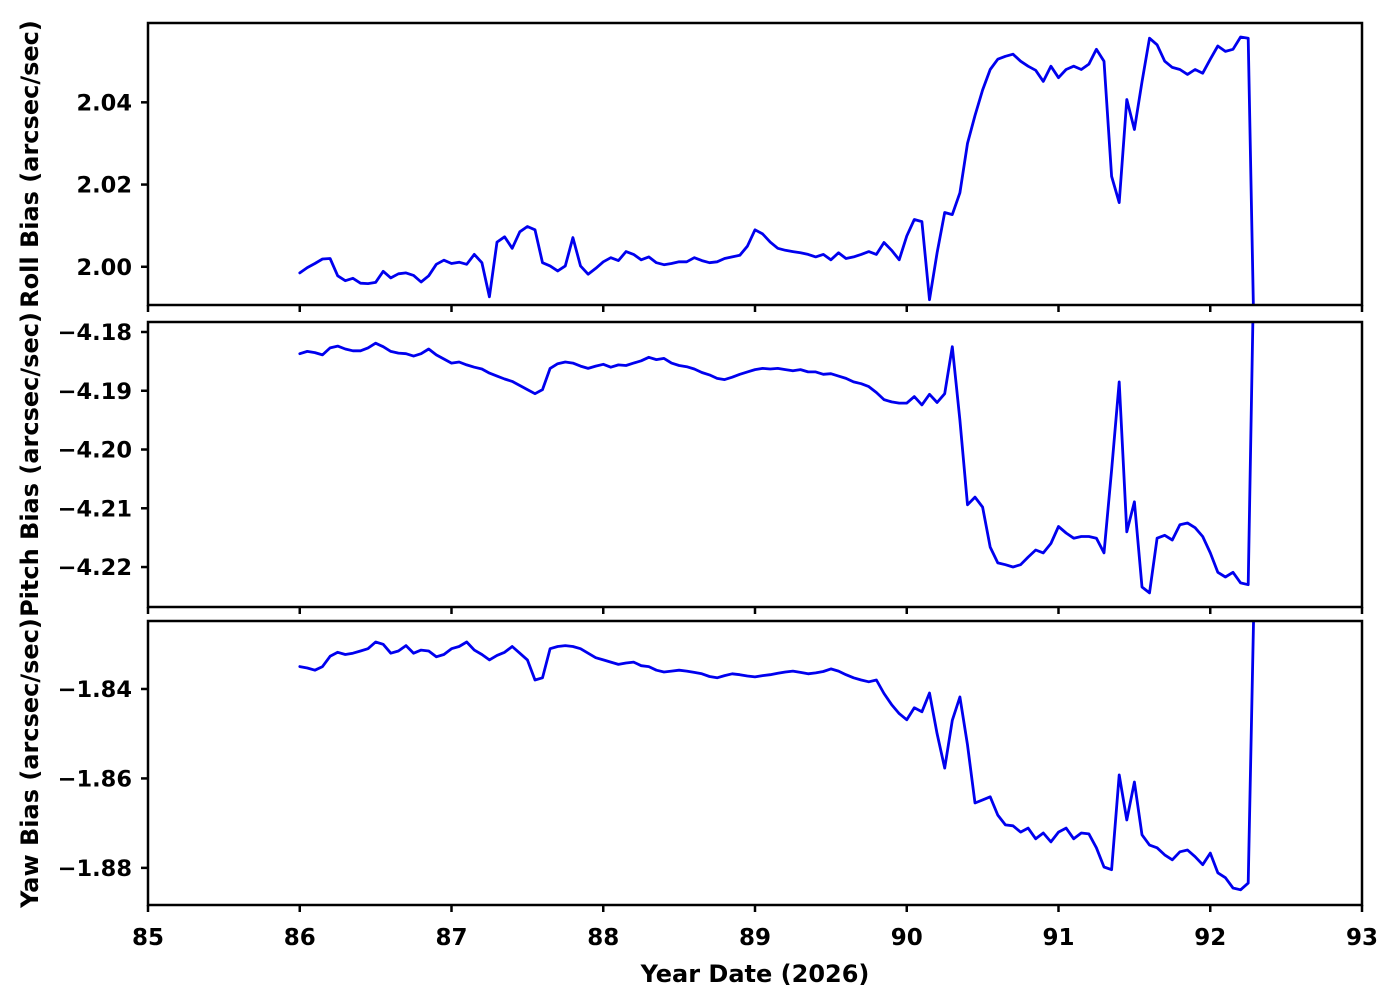  What do you see at coordinates (30, 164) in the screenshot?
I see `roll-axis-label: Roll Bias (arcsec/sec)` at bounding box center [30, 164].